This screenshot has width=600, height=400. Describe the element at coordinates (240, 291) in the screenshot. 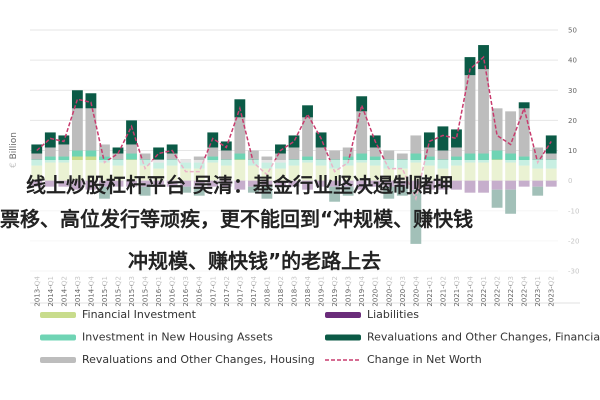

I see `x-tick-label: 2017-Q3` at that location.